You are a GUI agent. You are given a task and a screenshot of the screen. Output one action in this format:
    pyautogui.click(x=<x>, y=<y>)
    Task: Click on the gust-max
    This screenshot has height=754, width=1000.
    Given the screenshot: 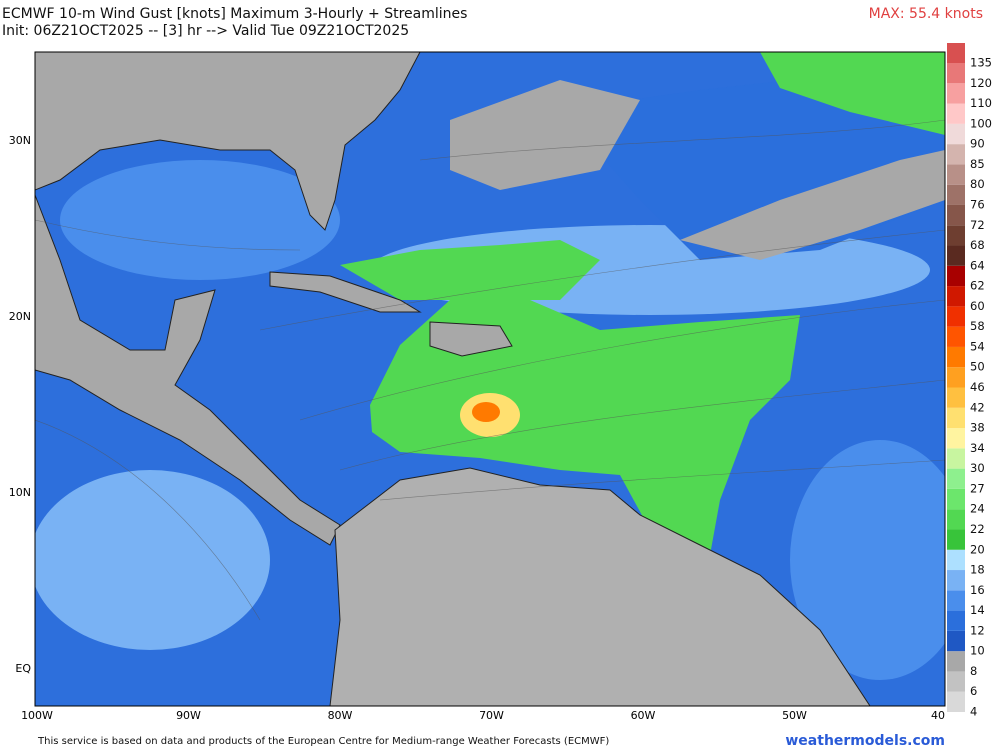 What is the action you would take?
    pyautogui.click(x=486, y=412)
    